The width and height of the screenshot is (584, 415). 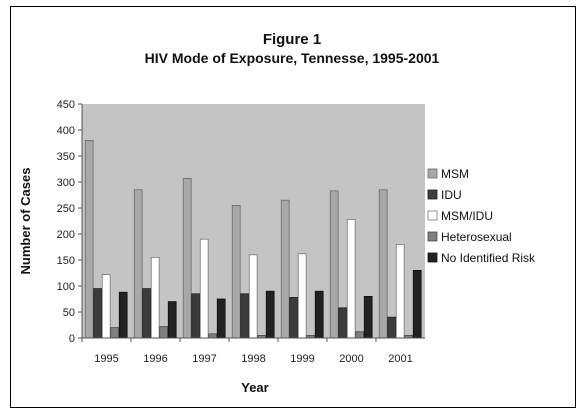 I want to click on bar-idu-1996, so click(x=147, y=313).